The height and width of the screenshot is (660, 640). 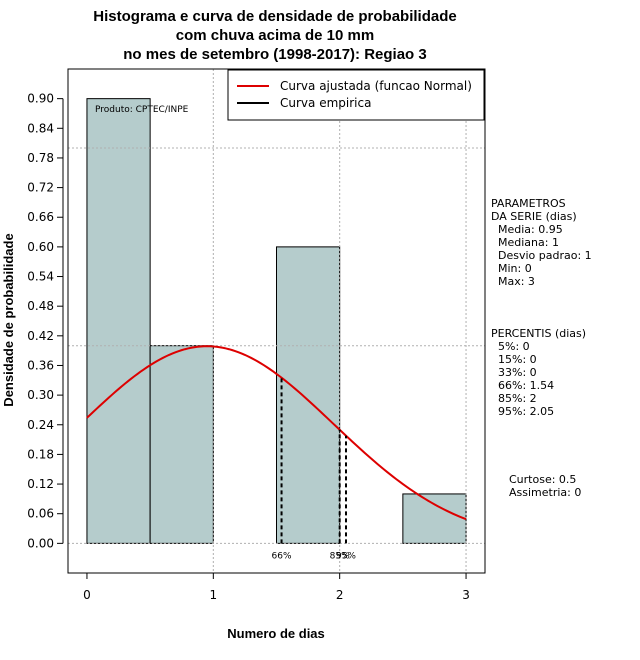 I want to click on percentis-line-1: 5%: 0, so click(x=510, y=346).